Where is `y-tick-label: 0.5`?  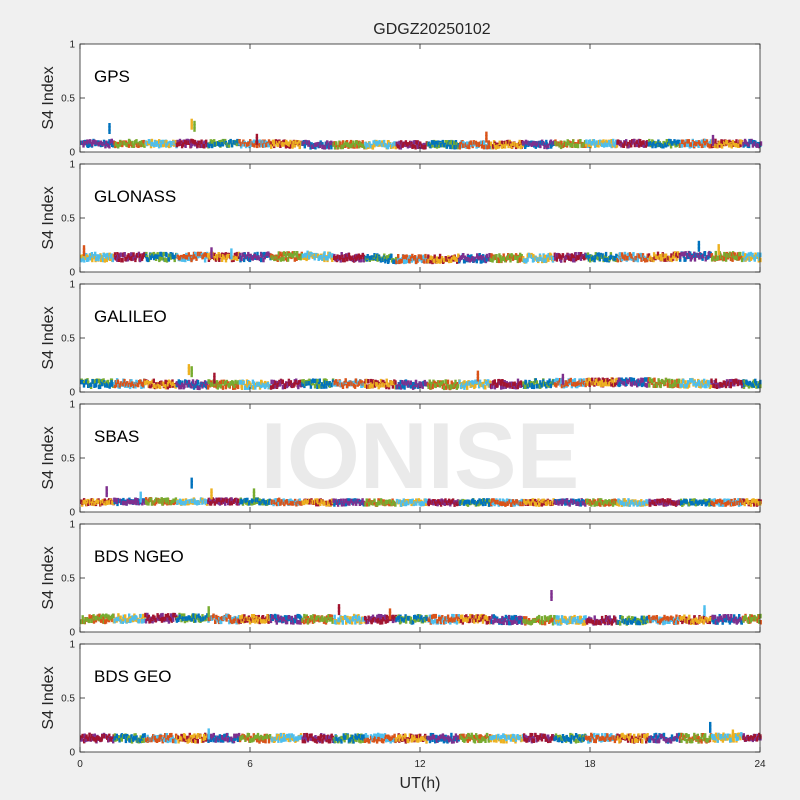 y-tick-label: 0.5 is located at coordinates (68, 219).